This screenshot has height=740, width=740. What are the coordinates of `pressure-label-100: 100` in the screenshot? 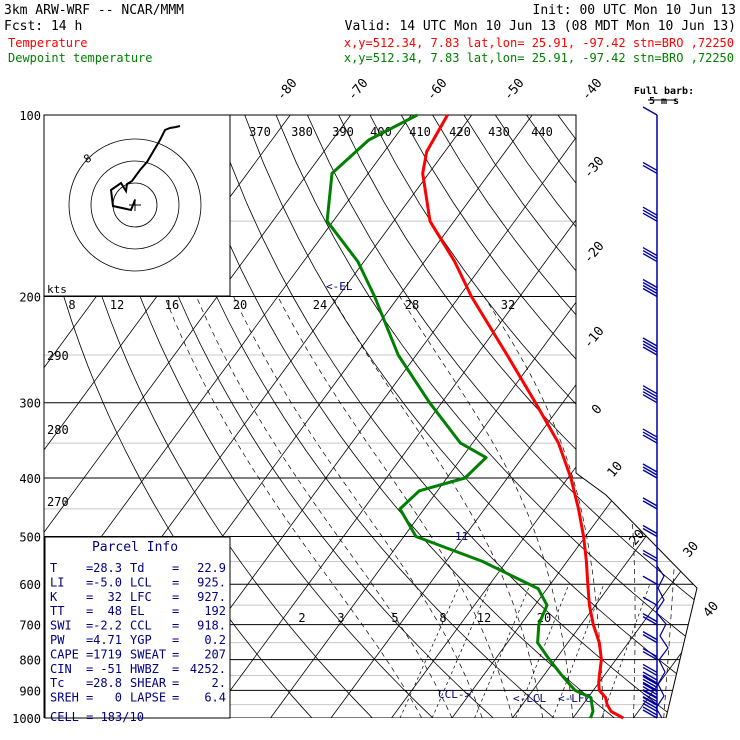 It's located at (30, 116).